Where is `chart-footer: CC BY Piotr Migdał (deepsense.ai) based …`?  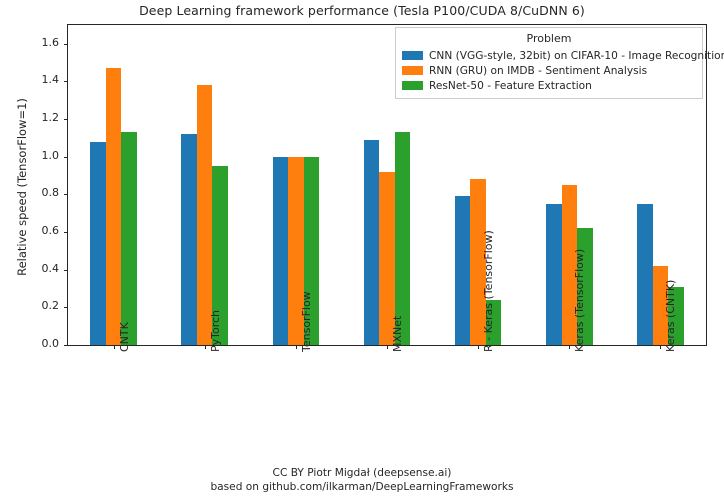
chart-footer: CC BY Piotr Migdał (deepsense.ai) based … is located at coordinates (362, 480).